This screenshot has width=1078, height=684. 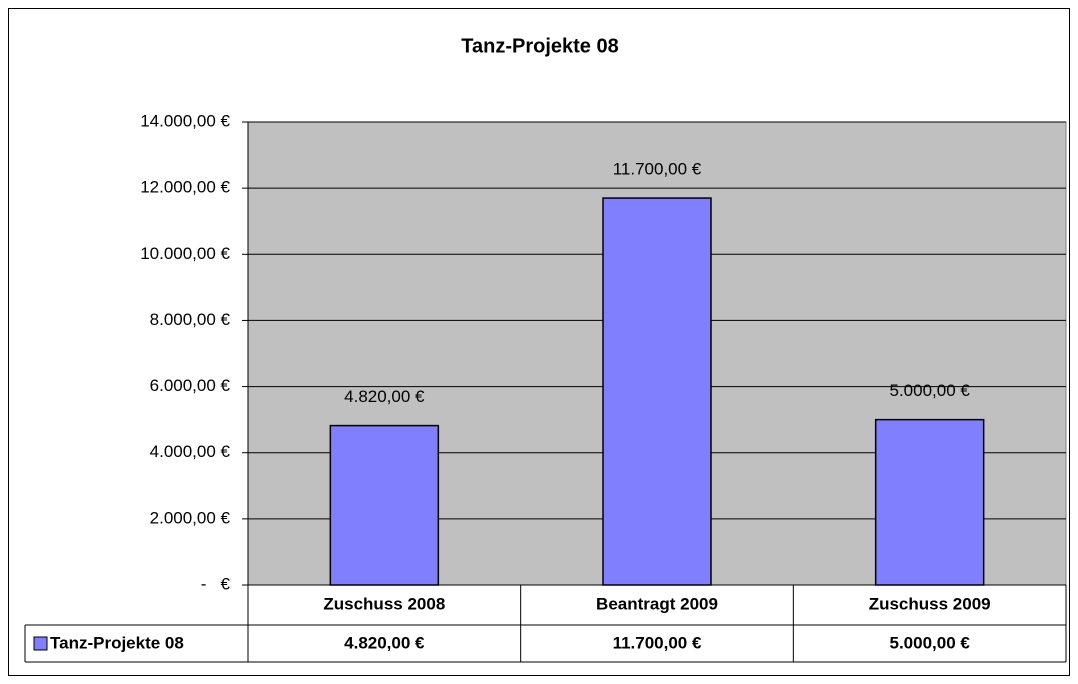 I want to click on y-tick-label: 4.000,00 €, so click(x=190, y=451).